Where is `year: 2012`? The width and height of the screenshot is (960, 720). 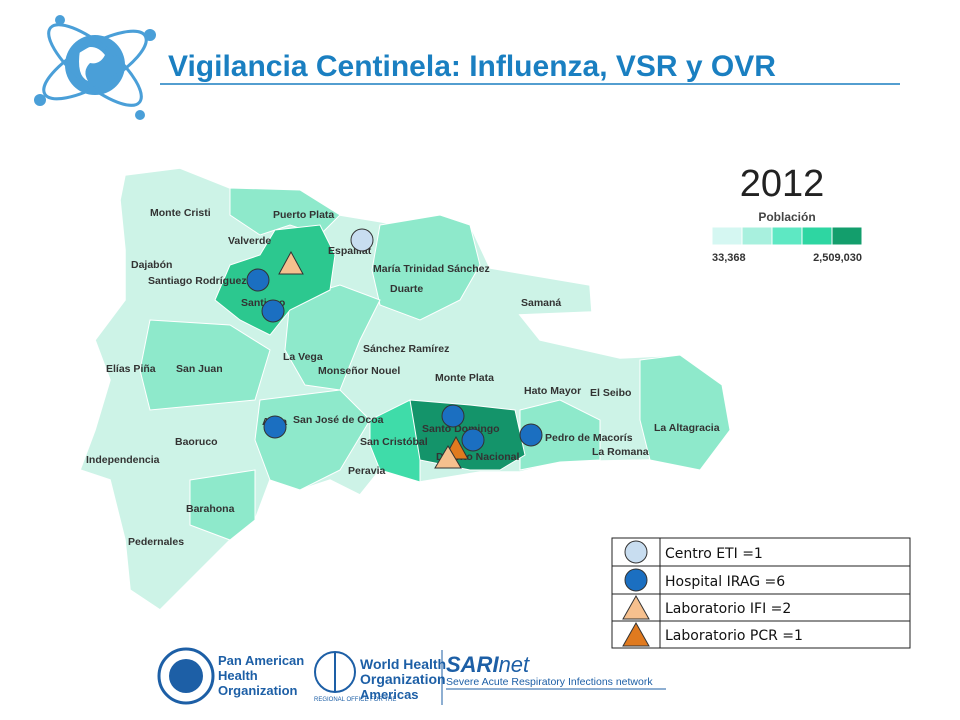 year: 2012 is located at coordinates (782, 184).